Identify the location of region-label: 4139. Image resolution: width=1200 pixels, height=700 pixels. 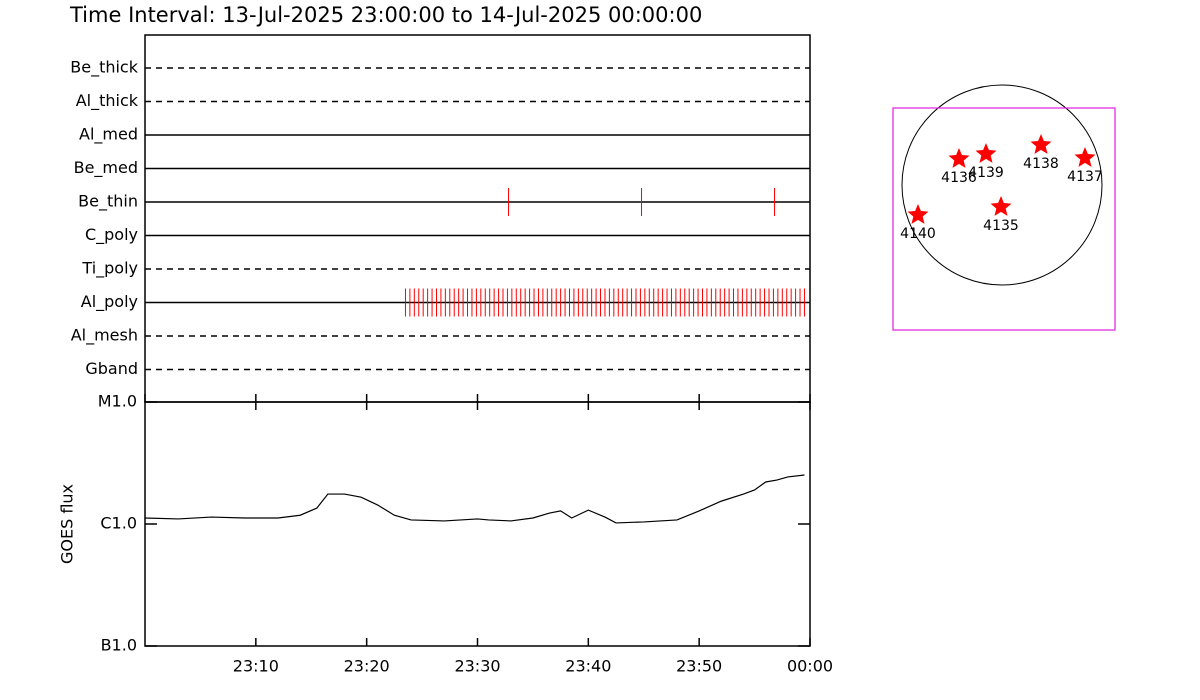
(986, 173).